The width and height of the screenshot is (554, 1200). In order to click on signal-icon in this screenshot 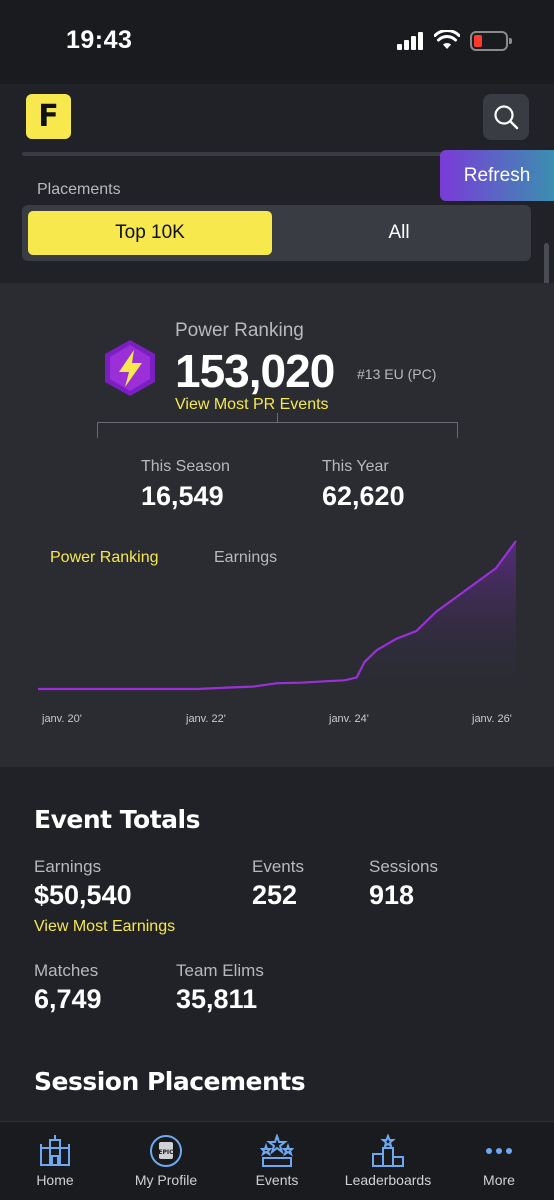, I will do `click(412, 41)`.